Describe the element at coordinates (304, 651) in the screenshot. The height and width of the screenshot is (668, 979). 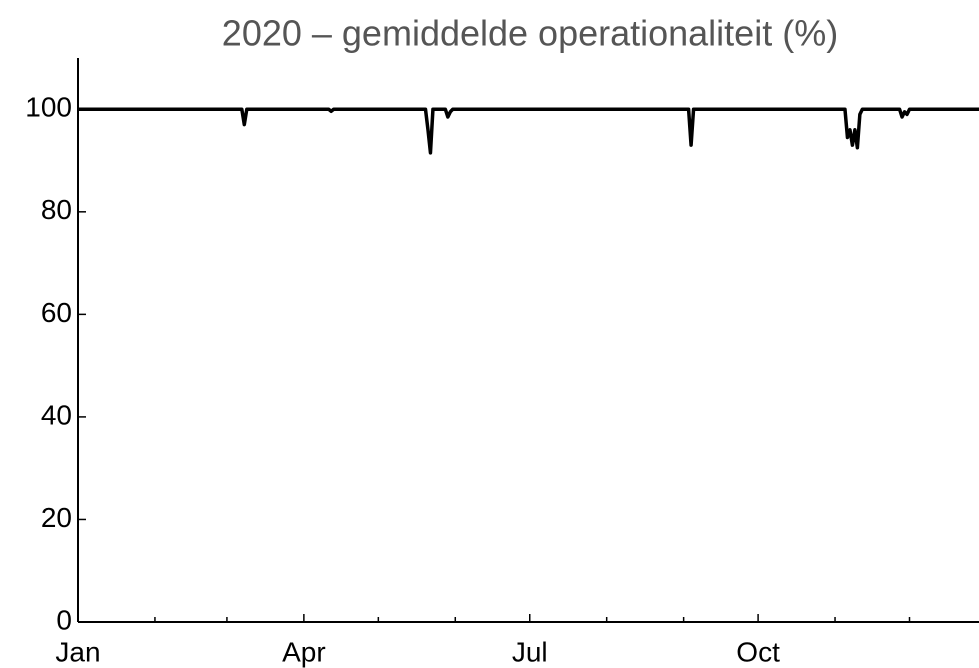
I see `x-tick-label: Apr` at that location.